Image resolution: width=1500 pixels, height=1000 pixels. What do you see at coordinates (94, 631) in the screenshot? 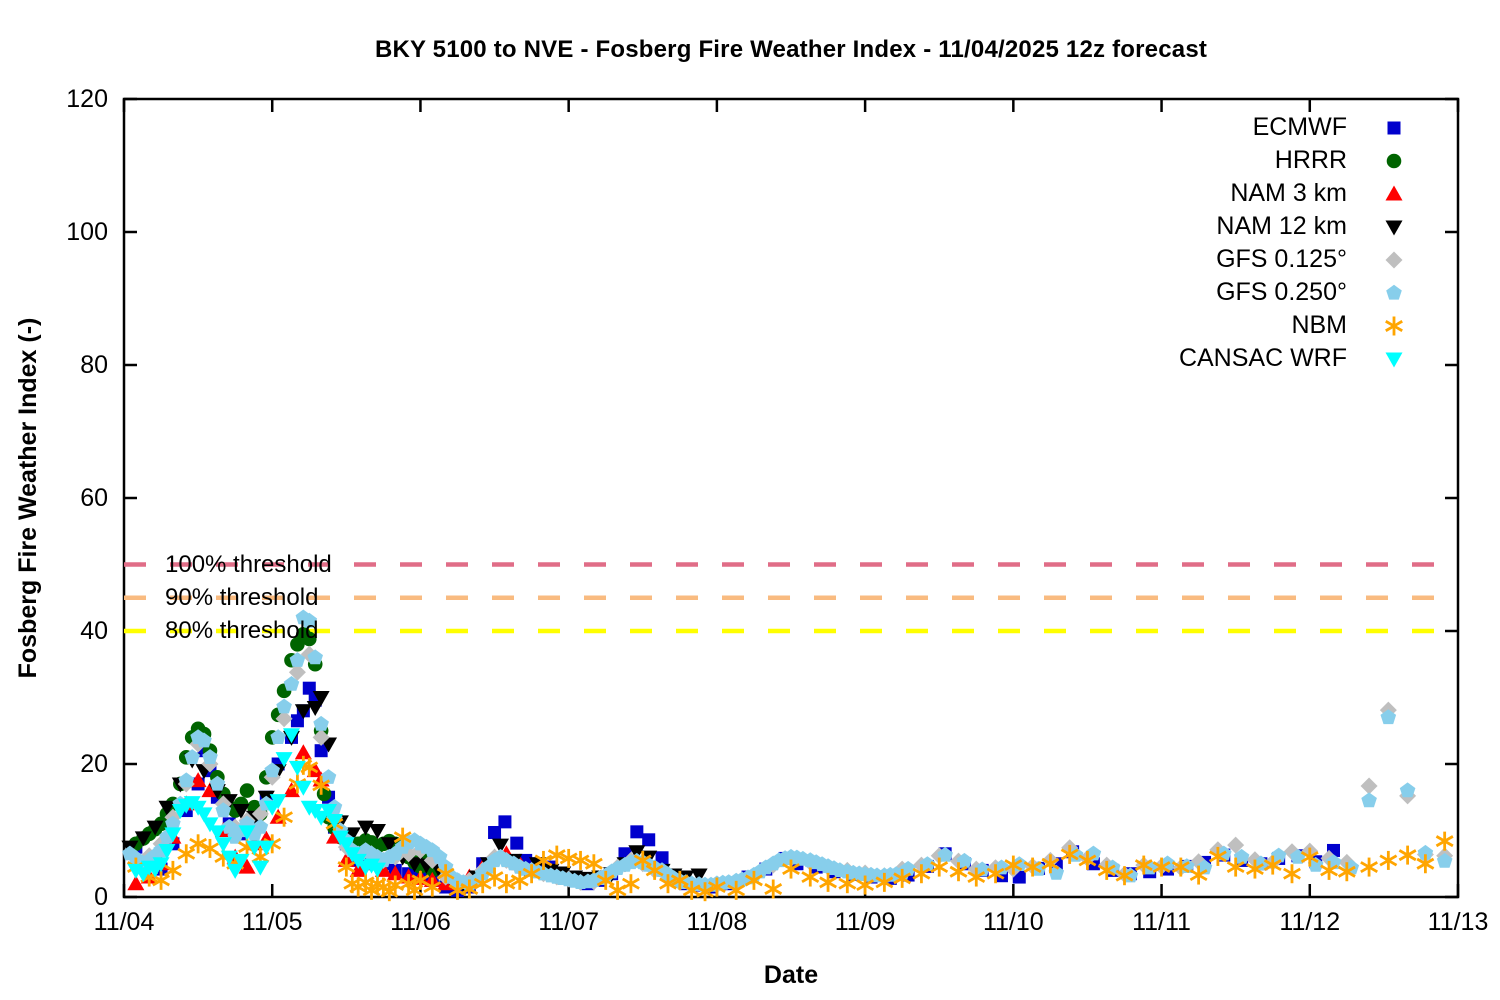
I see `y-tick-label: 40` at bounding box center [94, 631].